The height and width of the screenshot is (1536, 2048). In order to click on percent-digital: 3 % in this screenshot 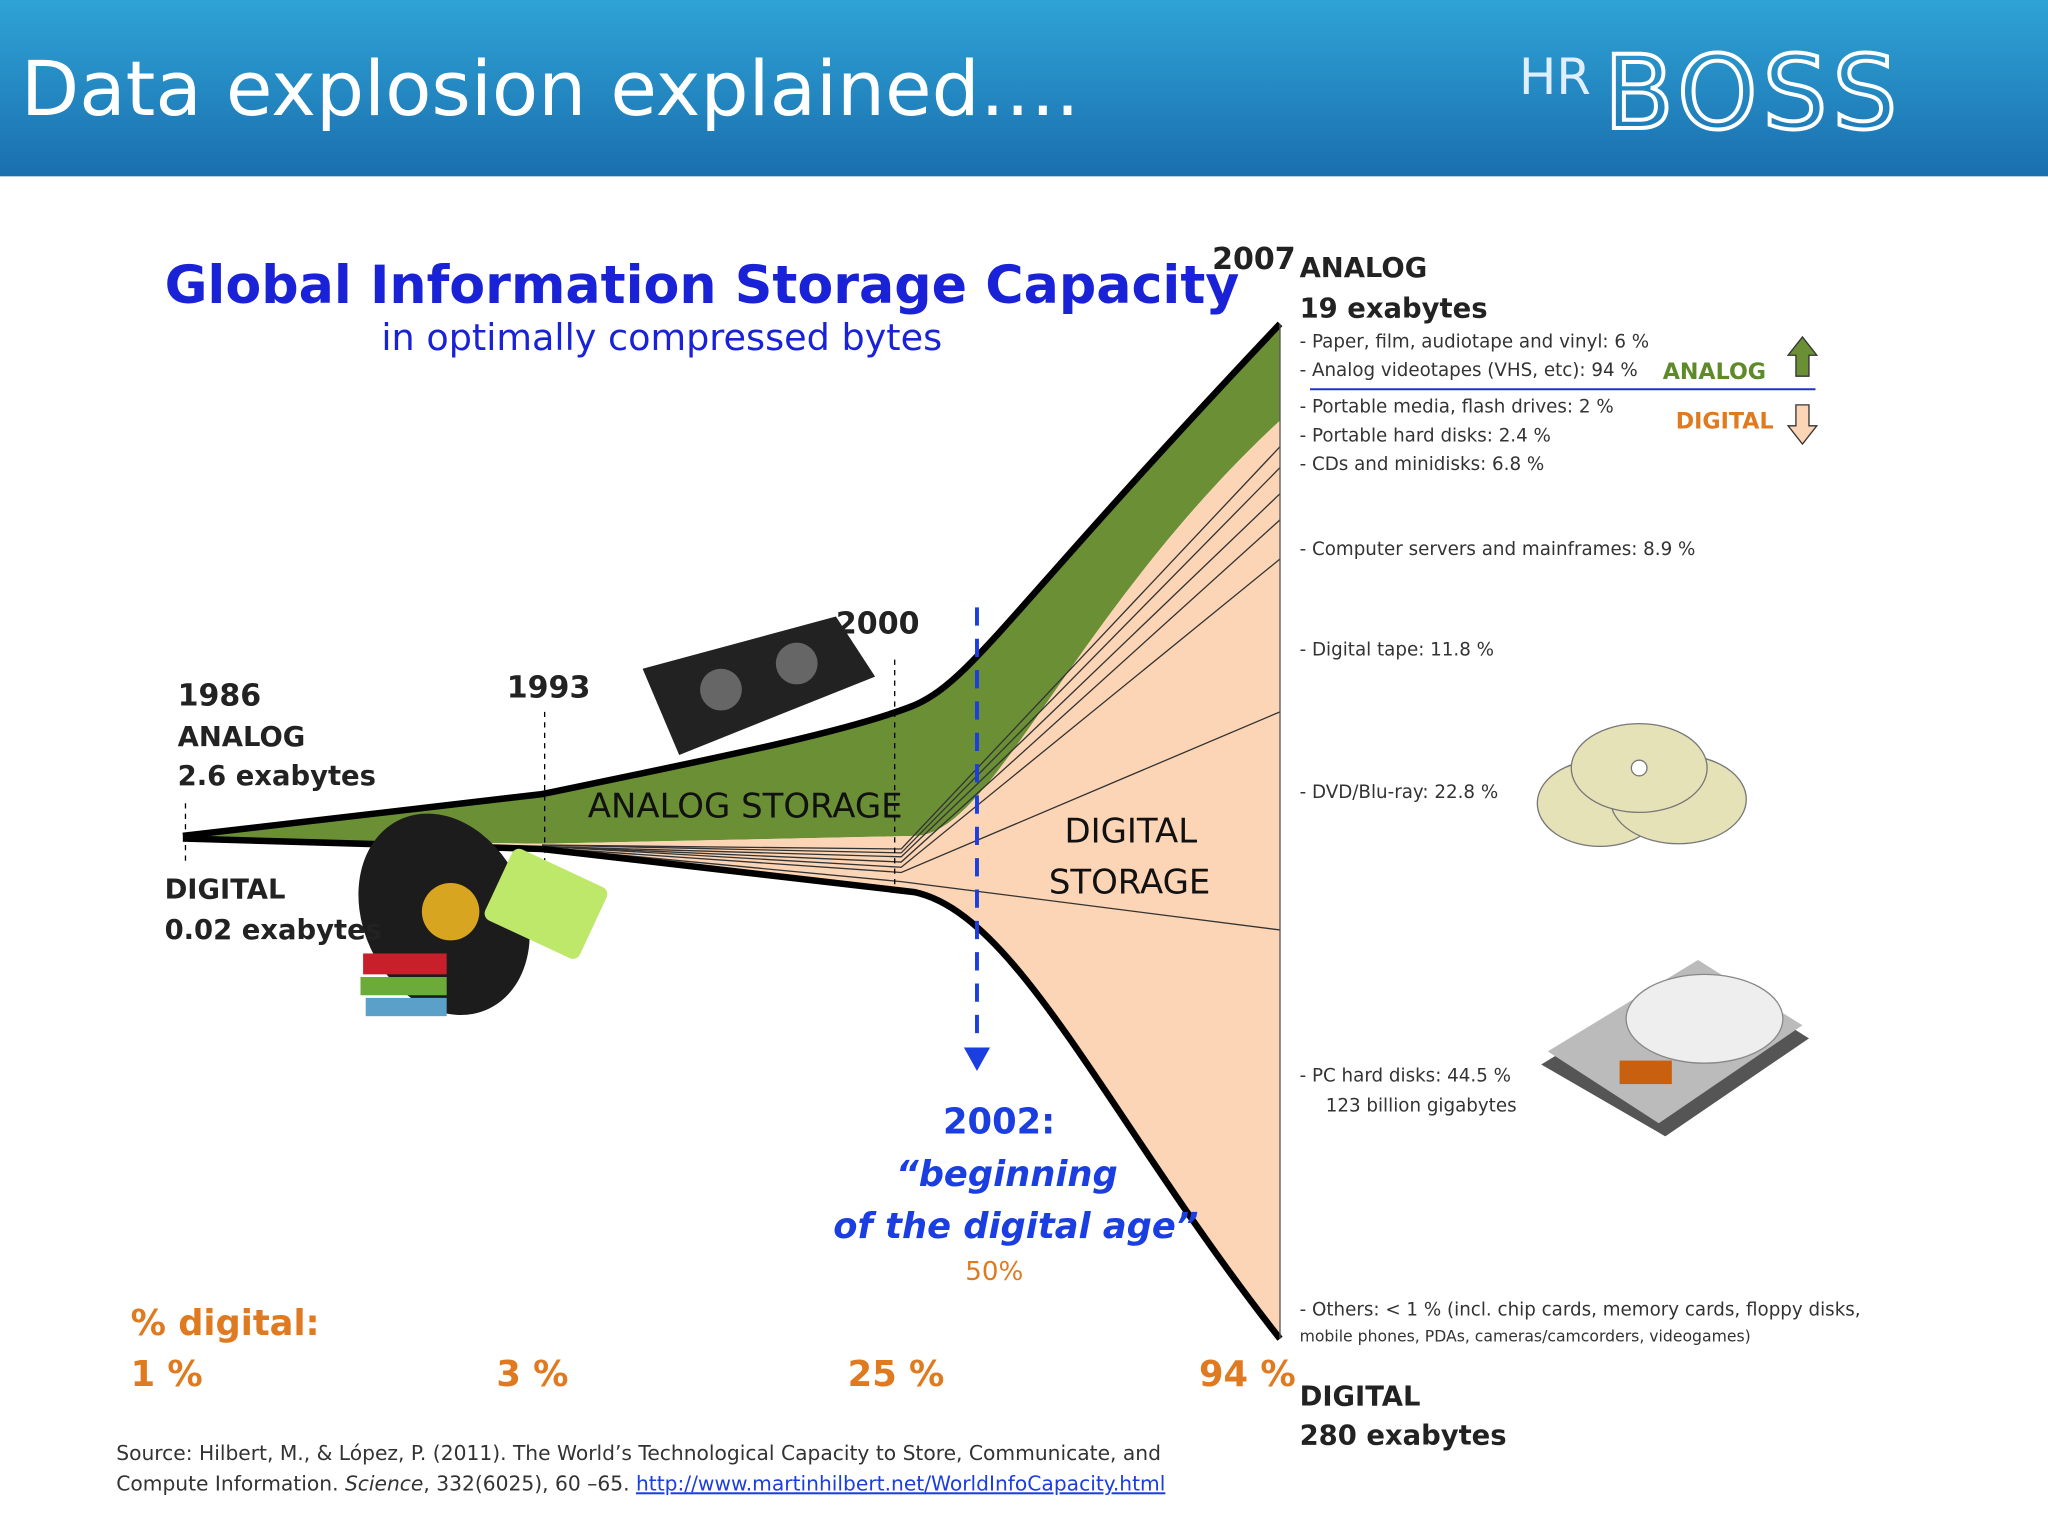, I will do `click(532, 1374)`.